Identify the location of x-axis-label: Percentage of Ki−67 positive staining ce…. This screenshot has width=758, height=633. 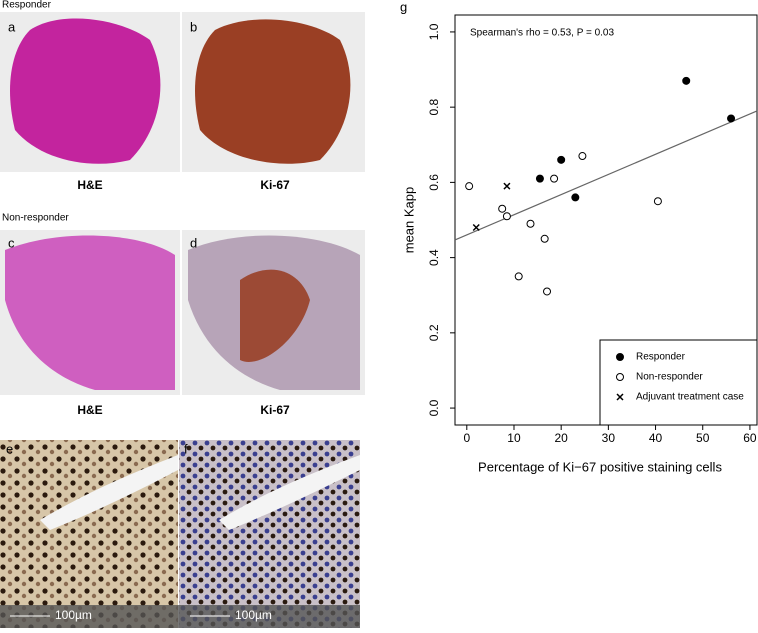
(600, 466).